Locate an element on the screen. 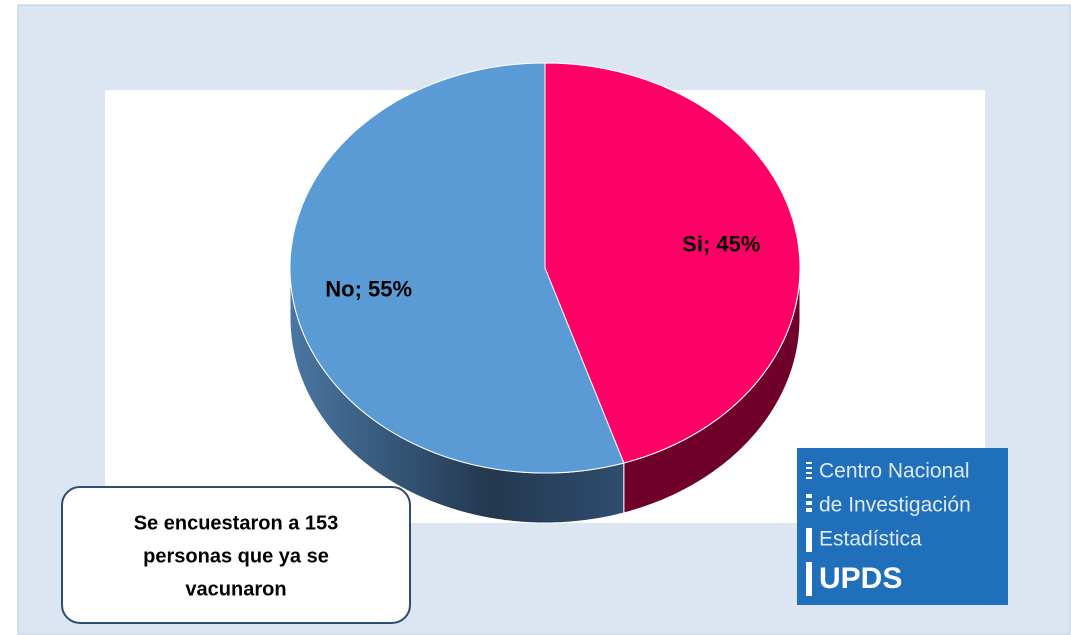 The image size is (1071, 635). logo-stripes is located at coordinates (809, 529).